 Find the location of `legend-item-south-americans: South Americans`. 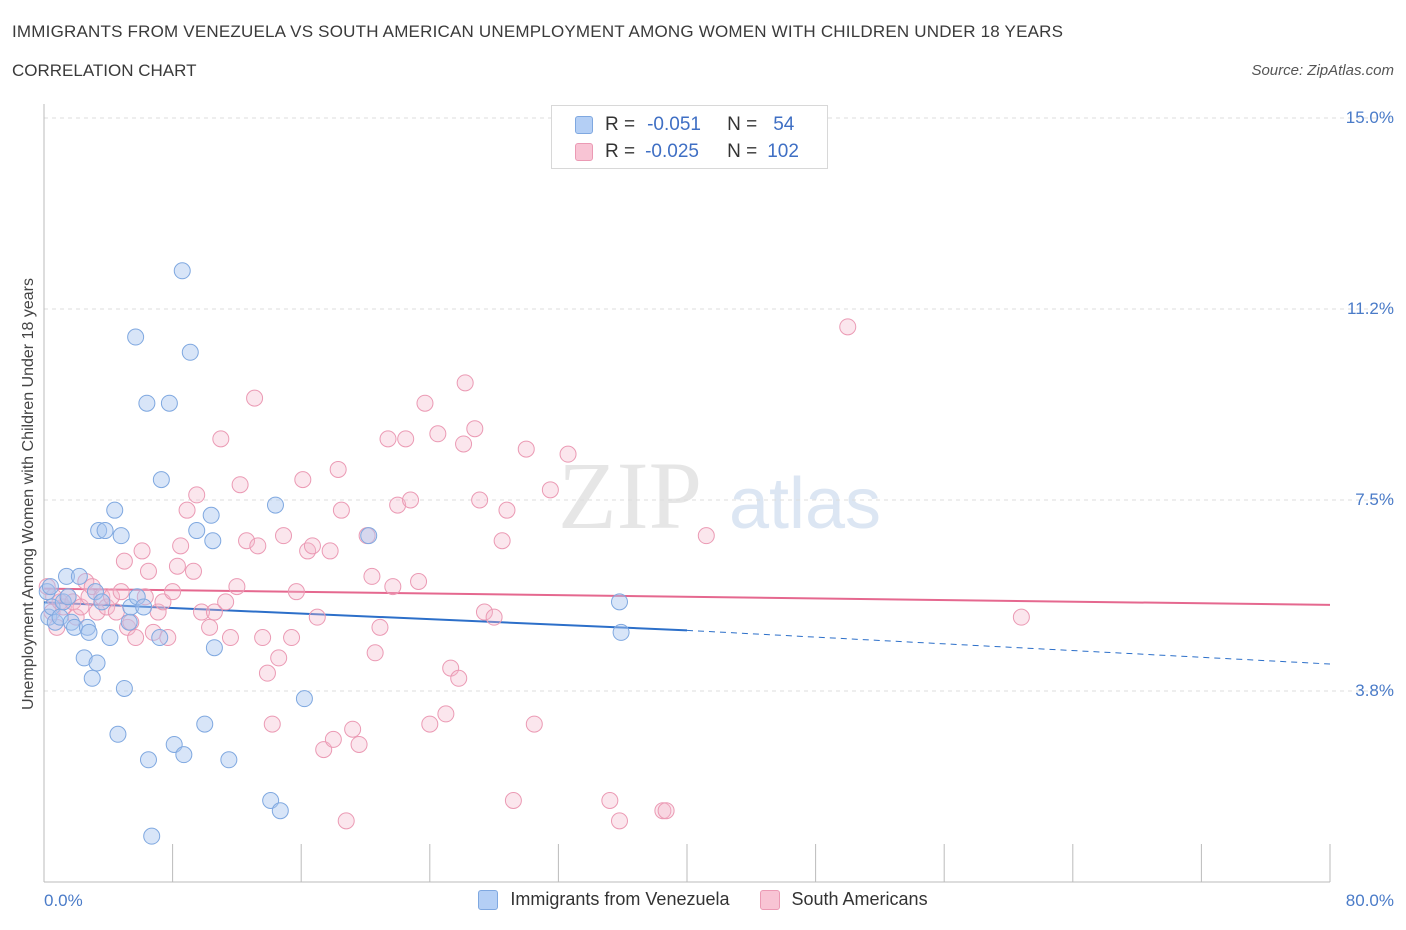

legend-item-south-americans: South Americans is located at coordinates (843, 899).